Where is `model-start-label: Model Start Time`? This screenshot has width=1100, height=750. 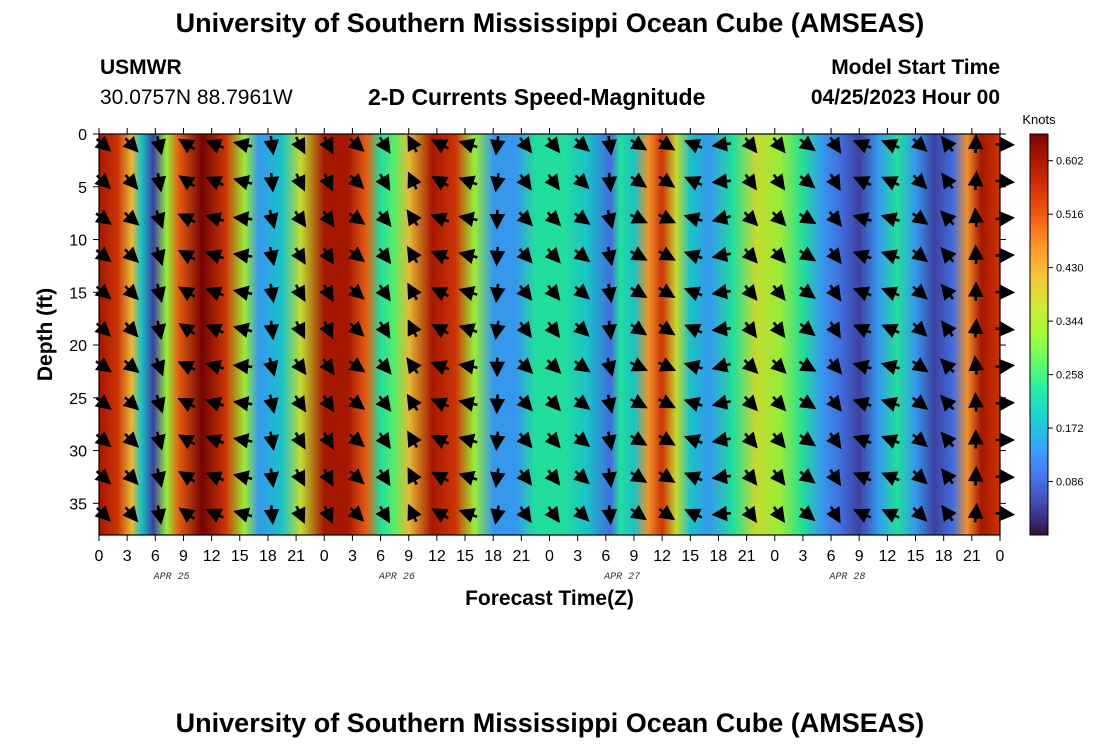 model-start-label: Model Start Time is located at coordinates (915, 67).